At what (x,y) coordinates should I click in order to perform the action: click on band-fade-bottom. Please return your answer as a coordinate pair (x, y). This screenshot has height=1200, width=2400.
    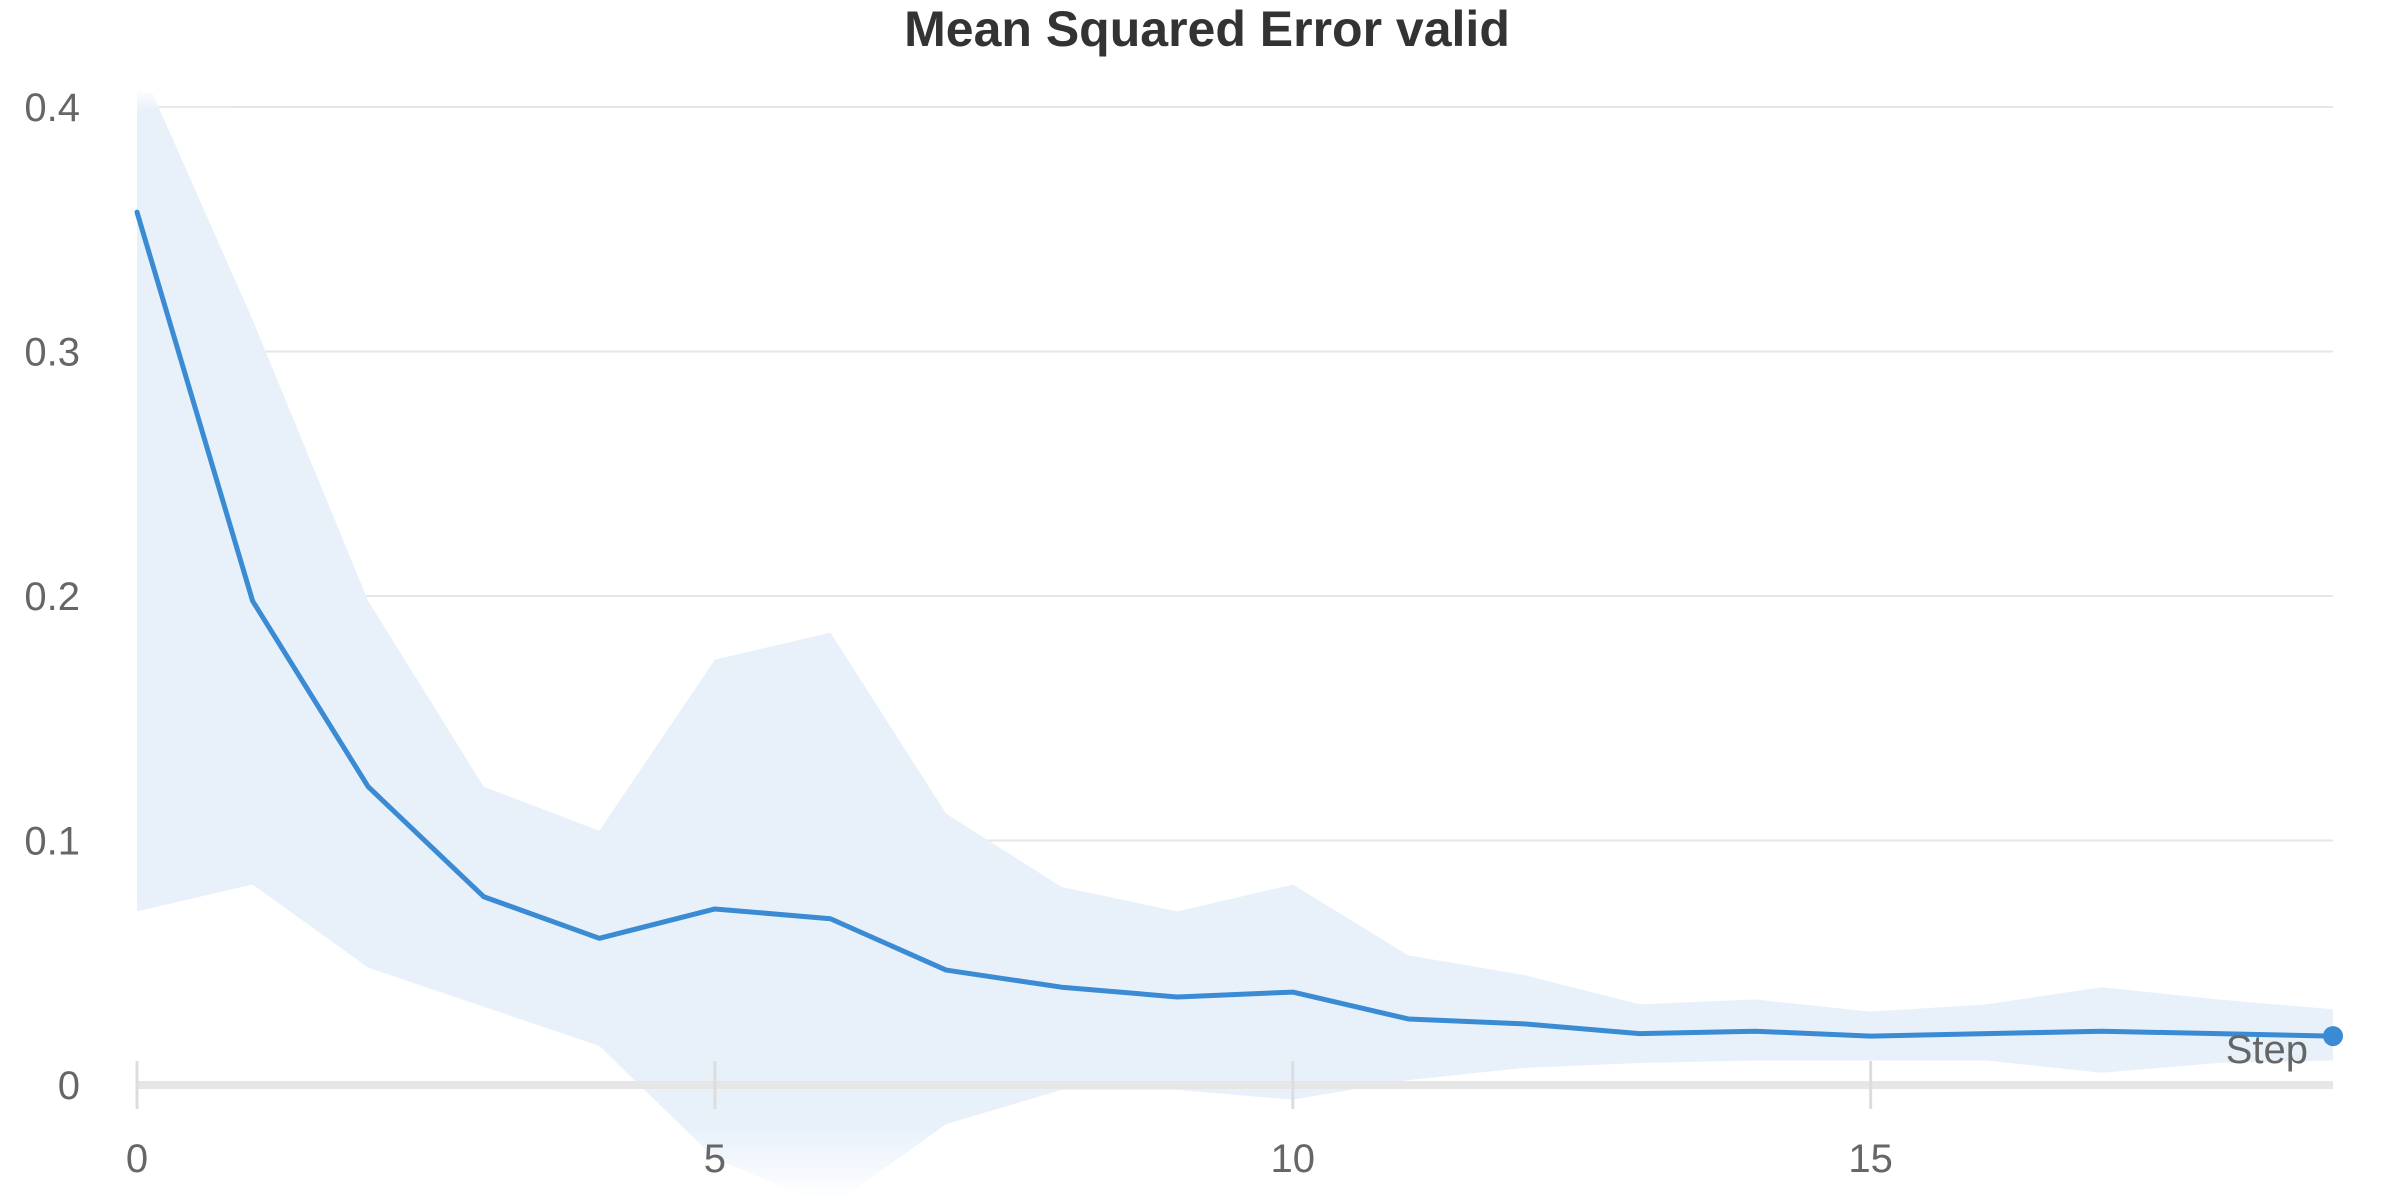
    Looking at the image, I should click on (830, 1164).